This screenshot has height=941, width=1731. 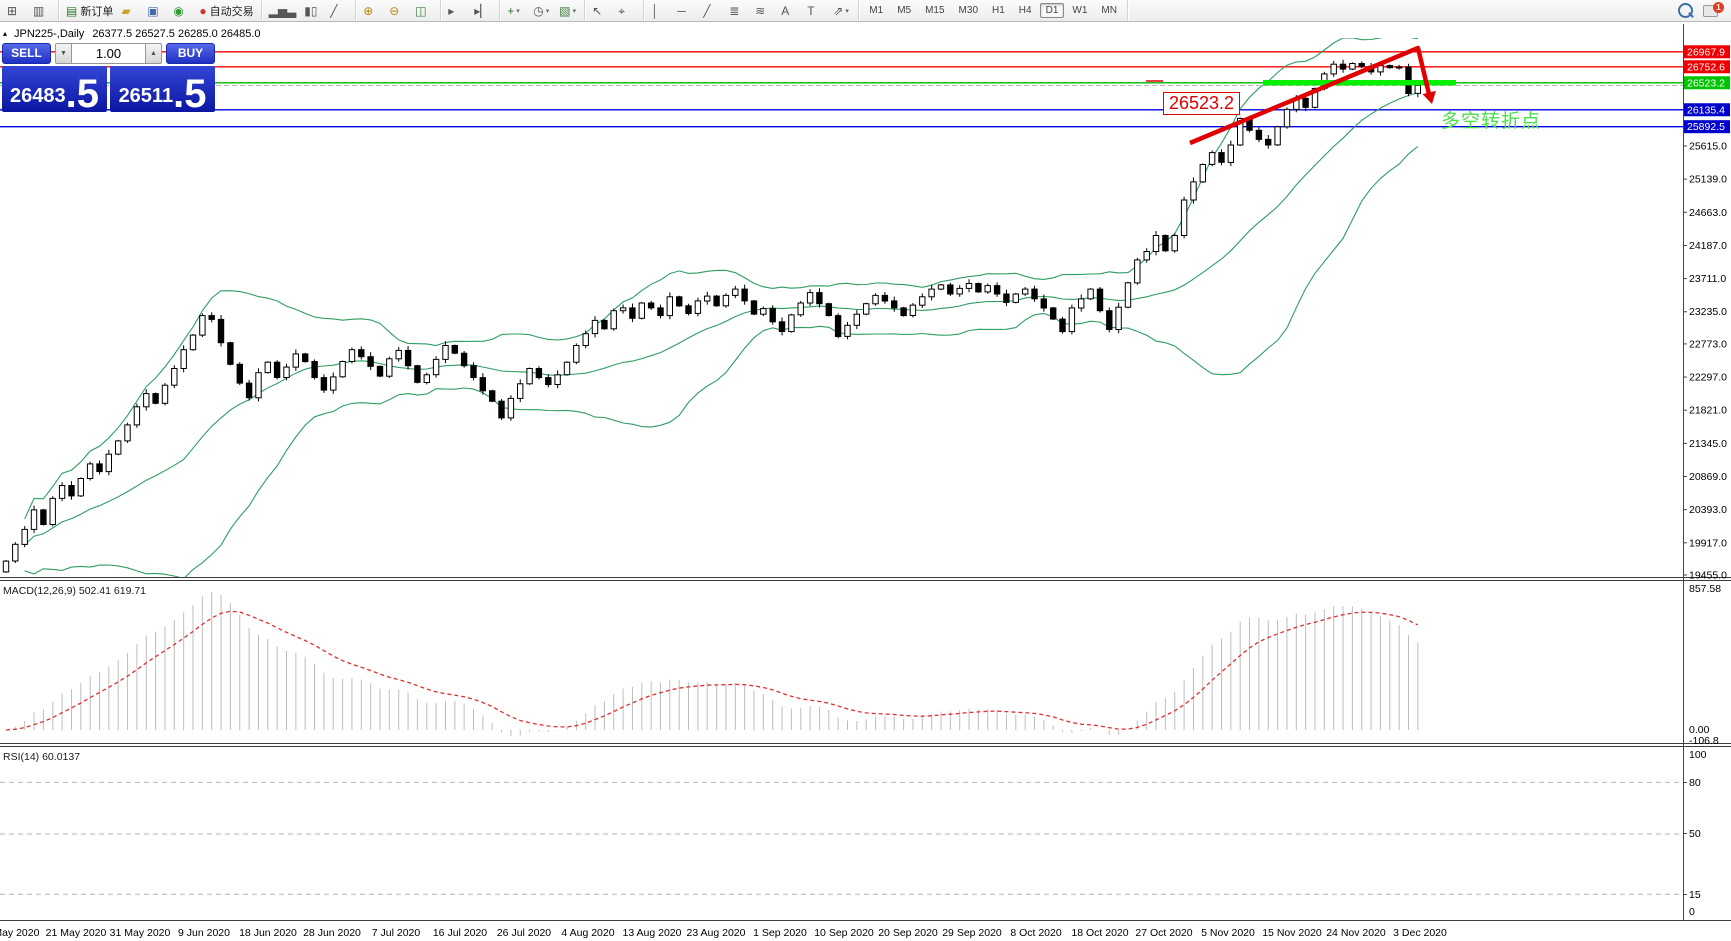 I want to click on window-button: ⊞, so click(x=16, y=11).